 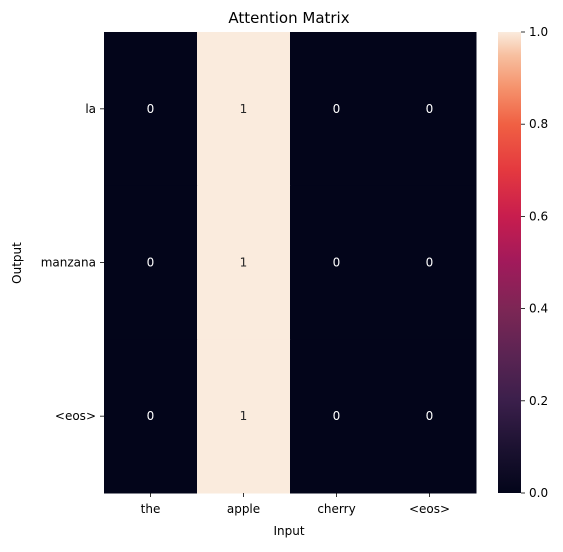 What do you see at coordinates (68, 263) in the screenshot?
I see `y-tick-label: manzana` at bounding box center [68, 263].